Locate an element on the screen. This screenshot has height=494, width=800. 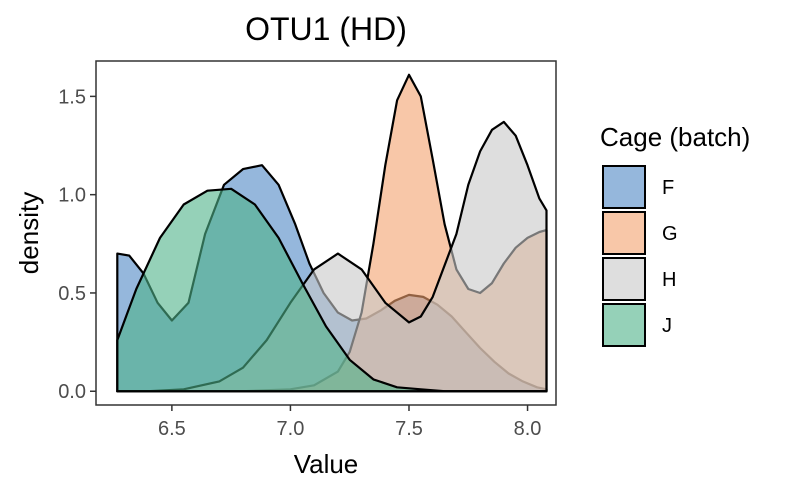
y-axis: 0.0 0.5 1.0 1.5 is located at coordinates (77, 244).